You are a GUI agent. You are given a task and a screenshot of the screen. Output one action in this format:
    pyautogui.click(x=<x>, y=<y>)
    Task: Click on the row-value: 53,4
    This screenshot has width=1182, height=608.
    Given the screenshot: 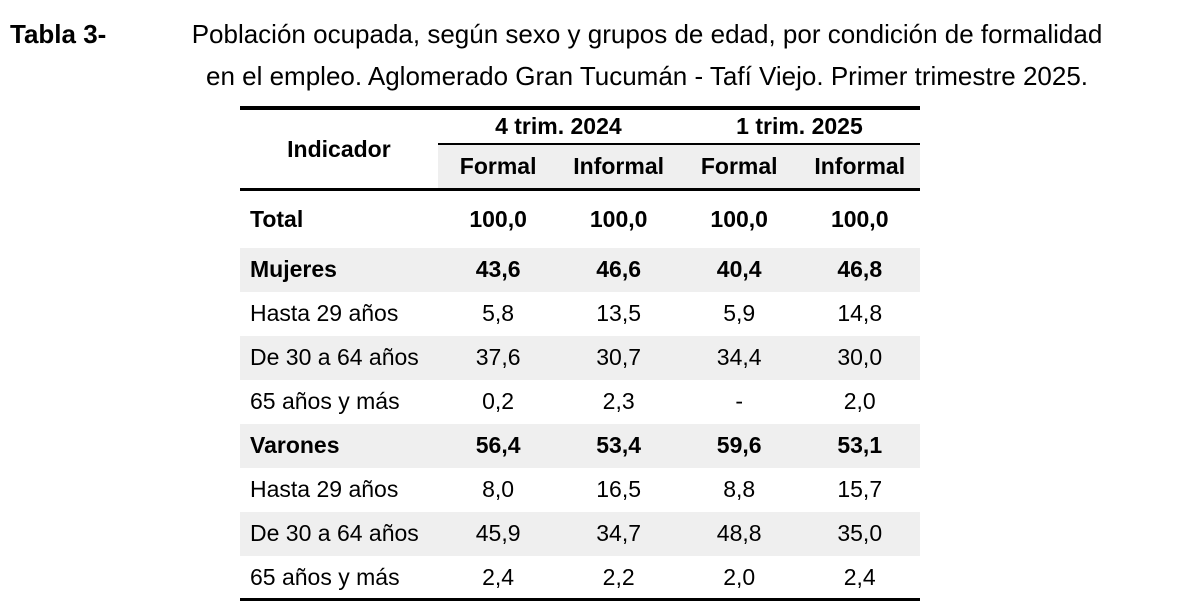 What is the action you would take?
    pyautogui.click(x=618, y=445)
    